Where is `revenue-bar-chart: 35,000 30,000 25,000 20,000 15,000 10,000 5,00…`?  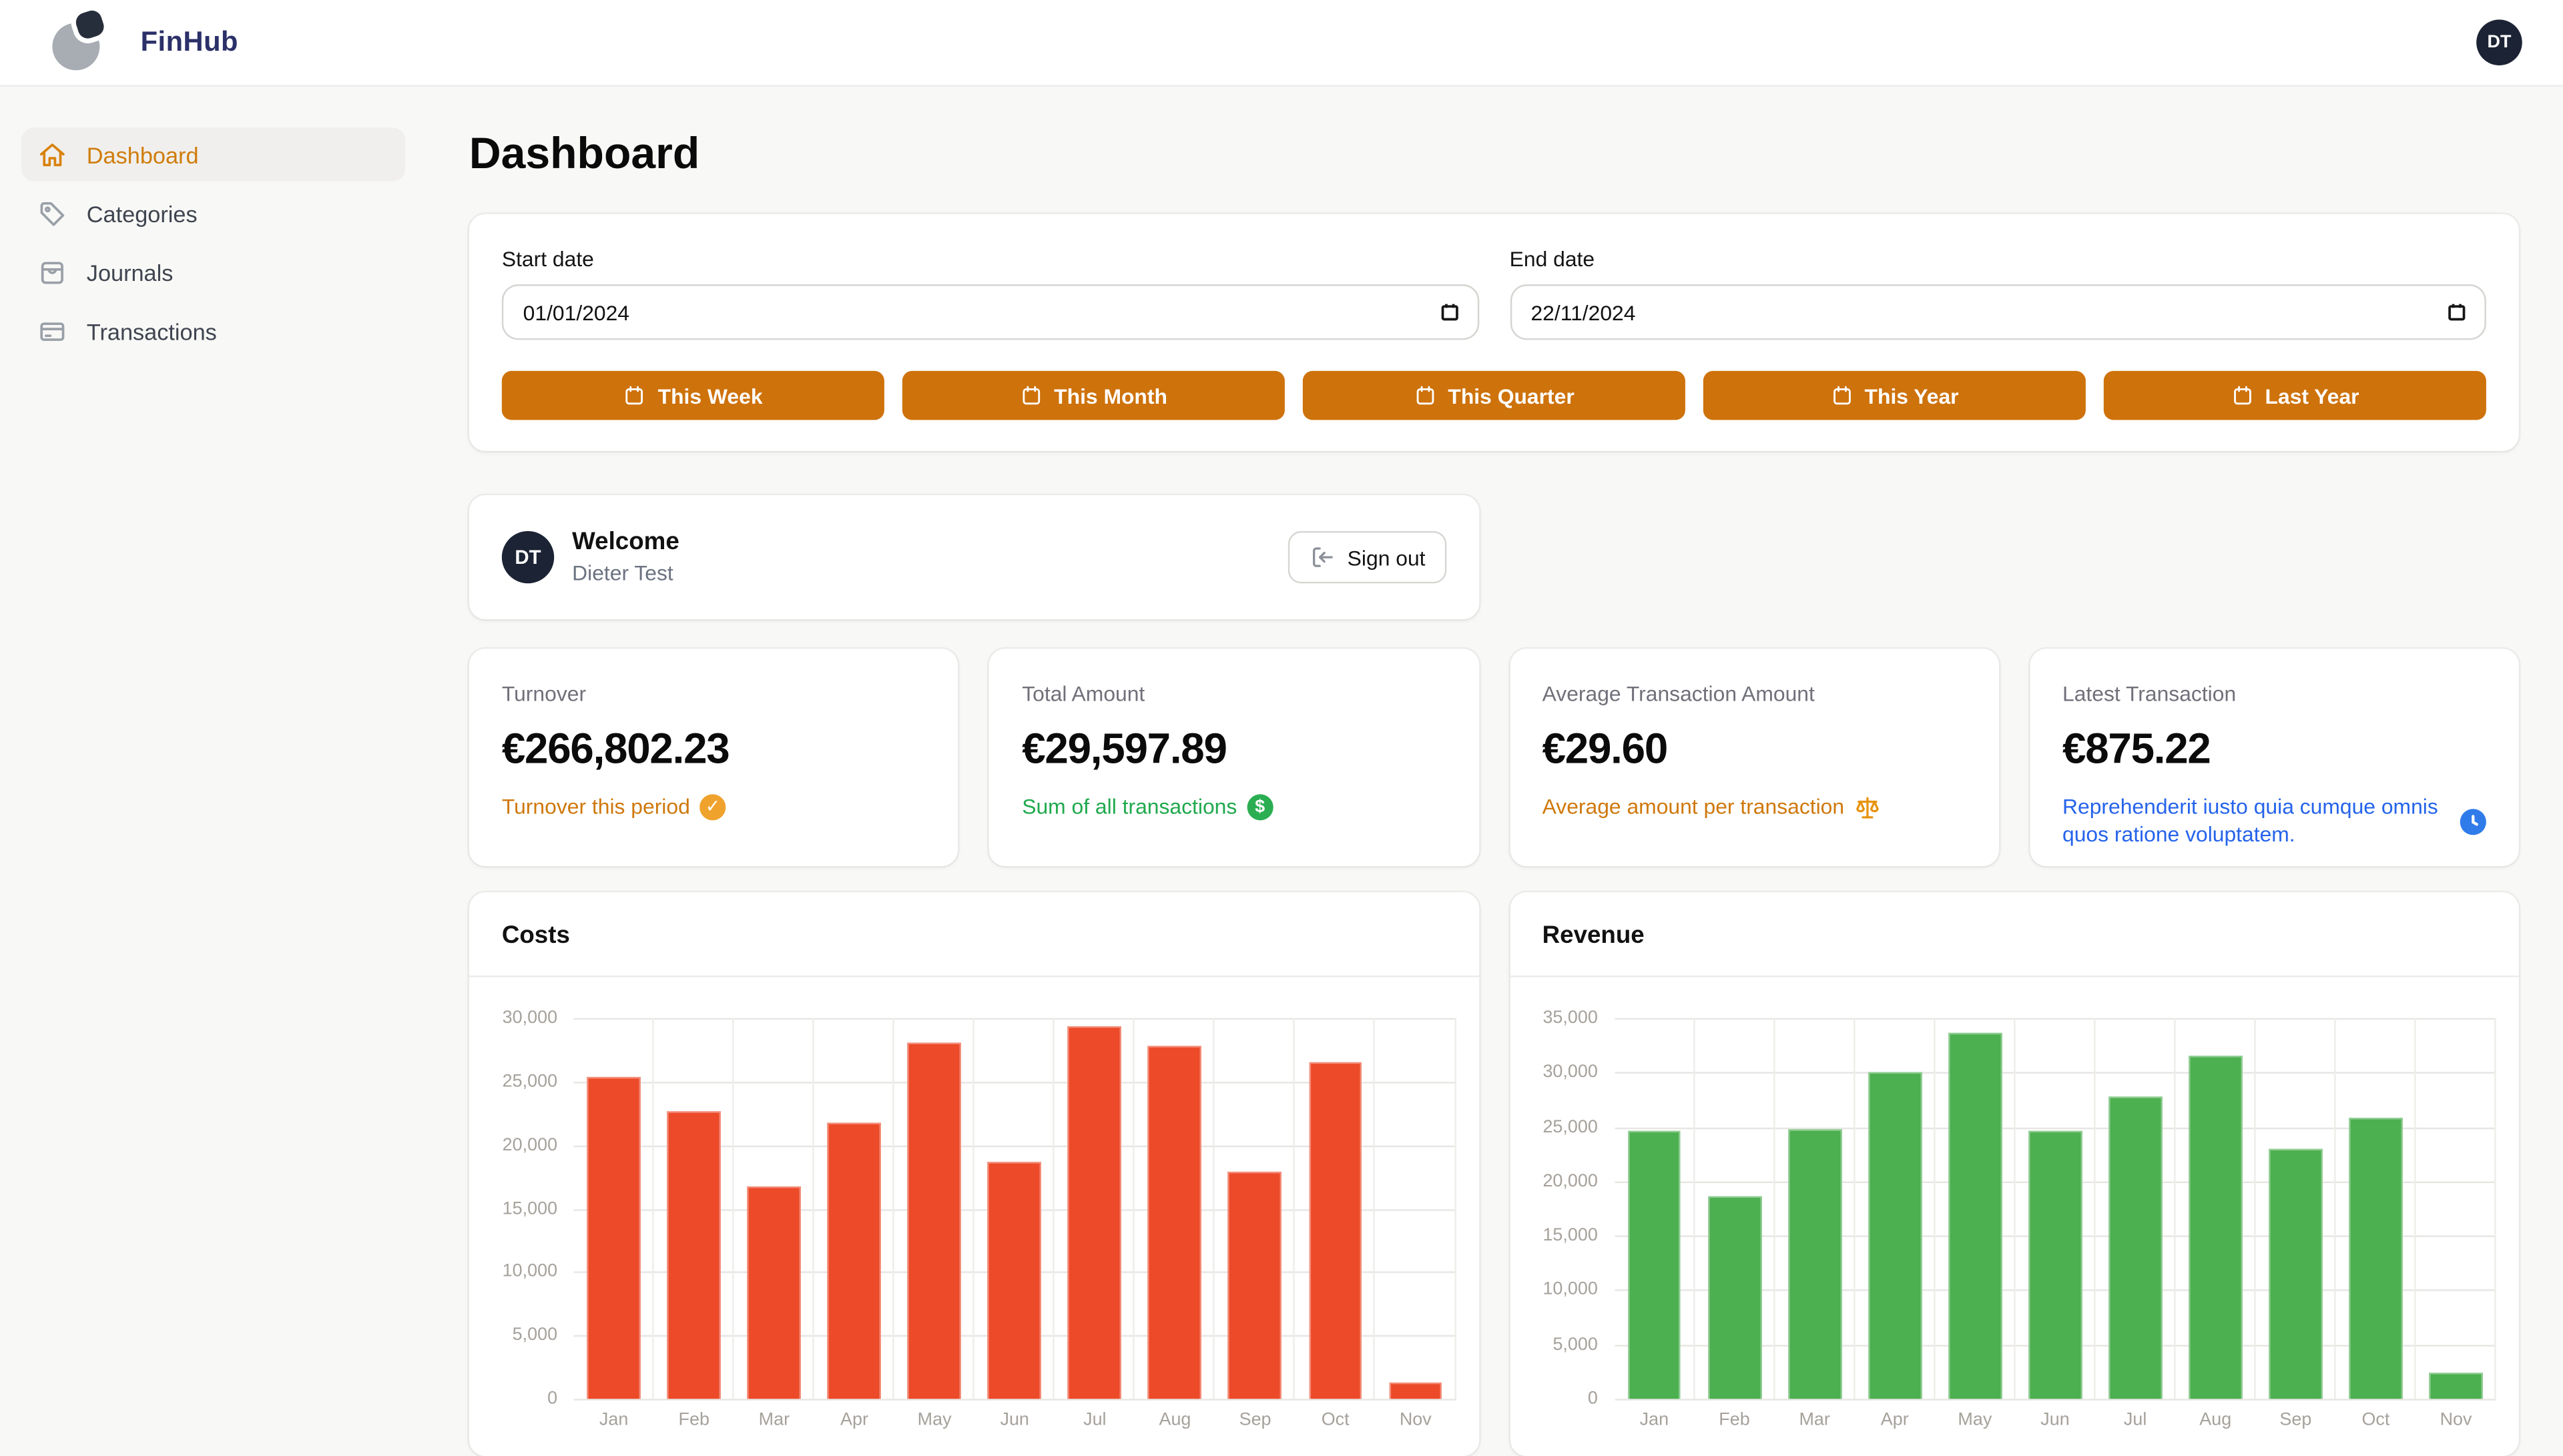
revenue-bar-chart: 35,000 30,000 25,000 20,000 15,000 10,000 5,00… is located at coordinates (2014, 1203).